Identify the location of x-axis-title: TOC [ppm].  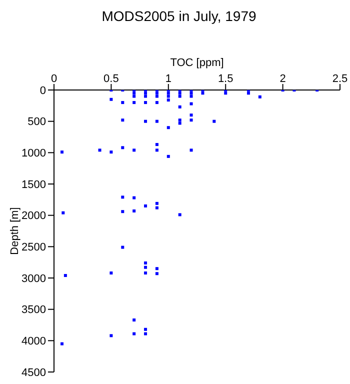
(197, 62).